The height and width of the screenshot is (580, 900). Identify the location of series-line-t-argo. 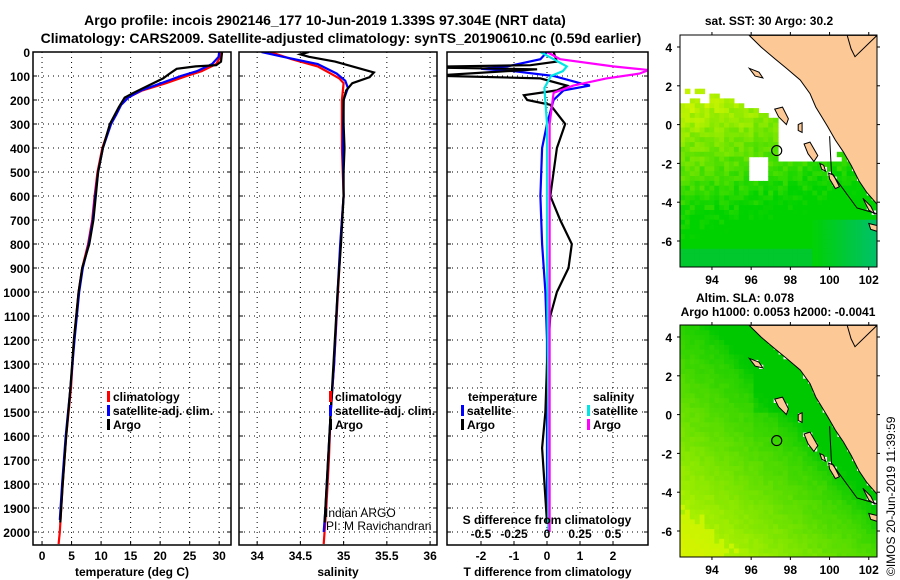
(510, 287).